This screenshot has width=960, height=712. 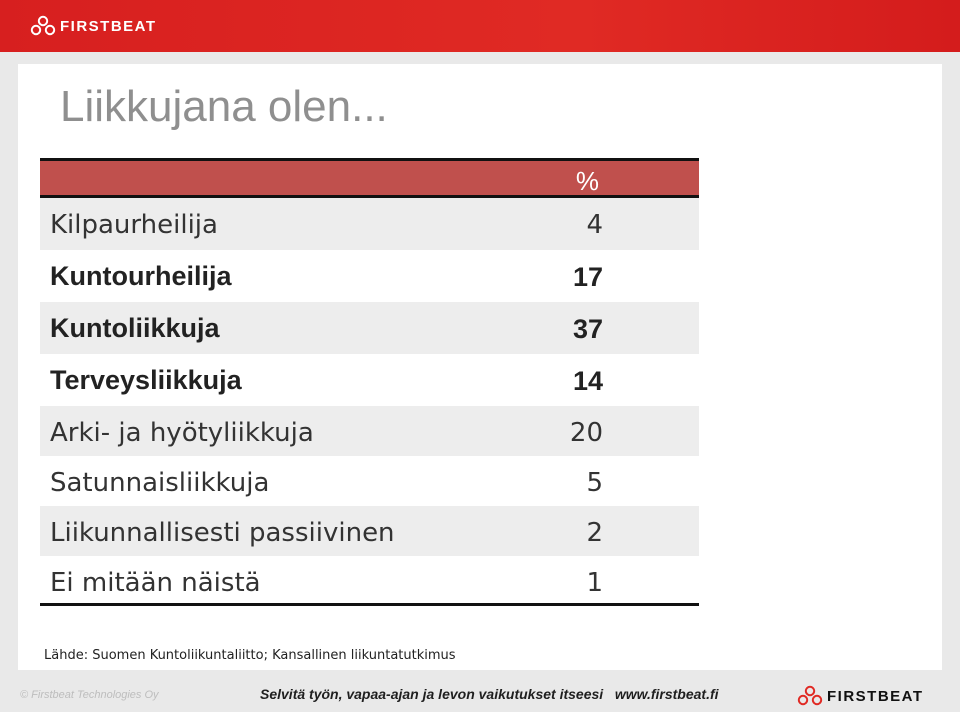 I want to click on table-row: Satunnaisliikkuja 5, so click(x=369, y=481).